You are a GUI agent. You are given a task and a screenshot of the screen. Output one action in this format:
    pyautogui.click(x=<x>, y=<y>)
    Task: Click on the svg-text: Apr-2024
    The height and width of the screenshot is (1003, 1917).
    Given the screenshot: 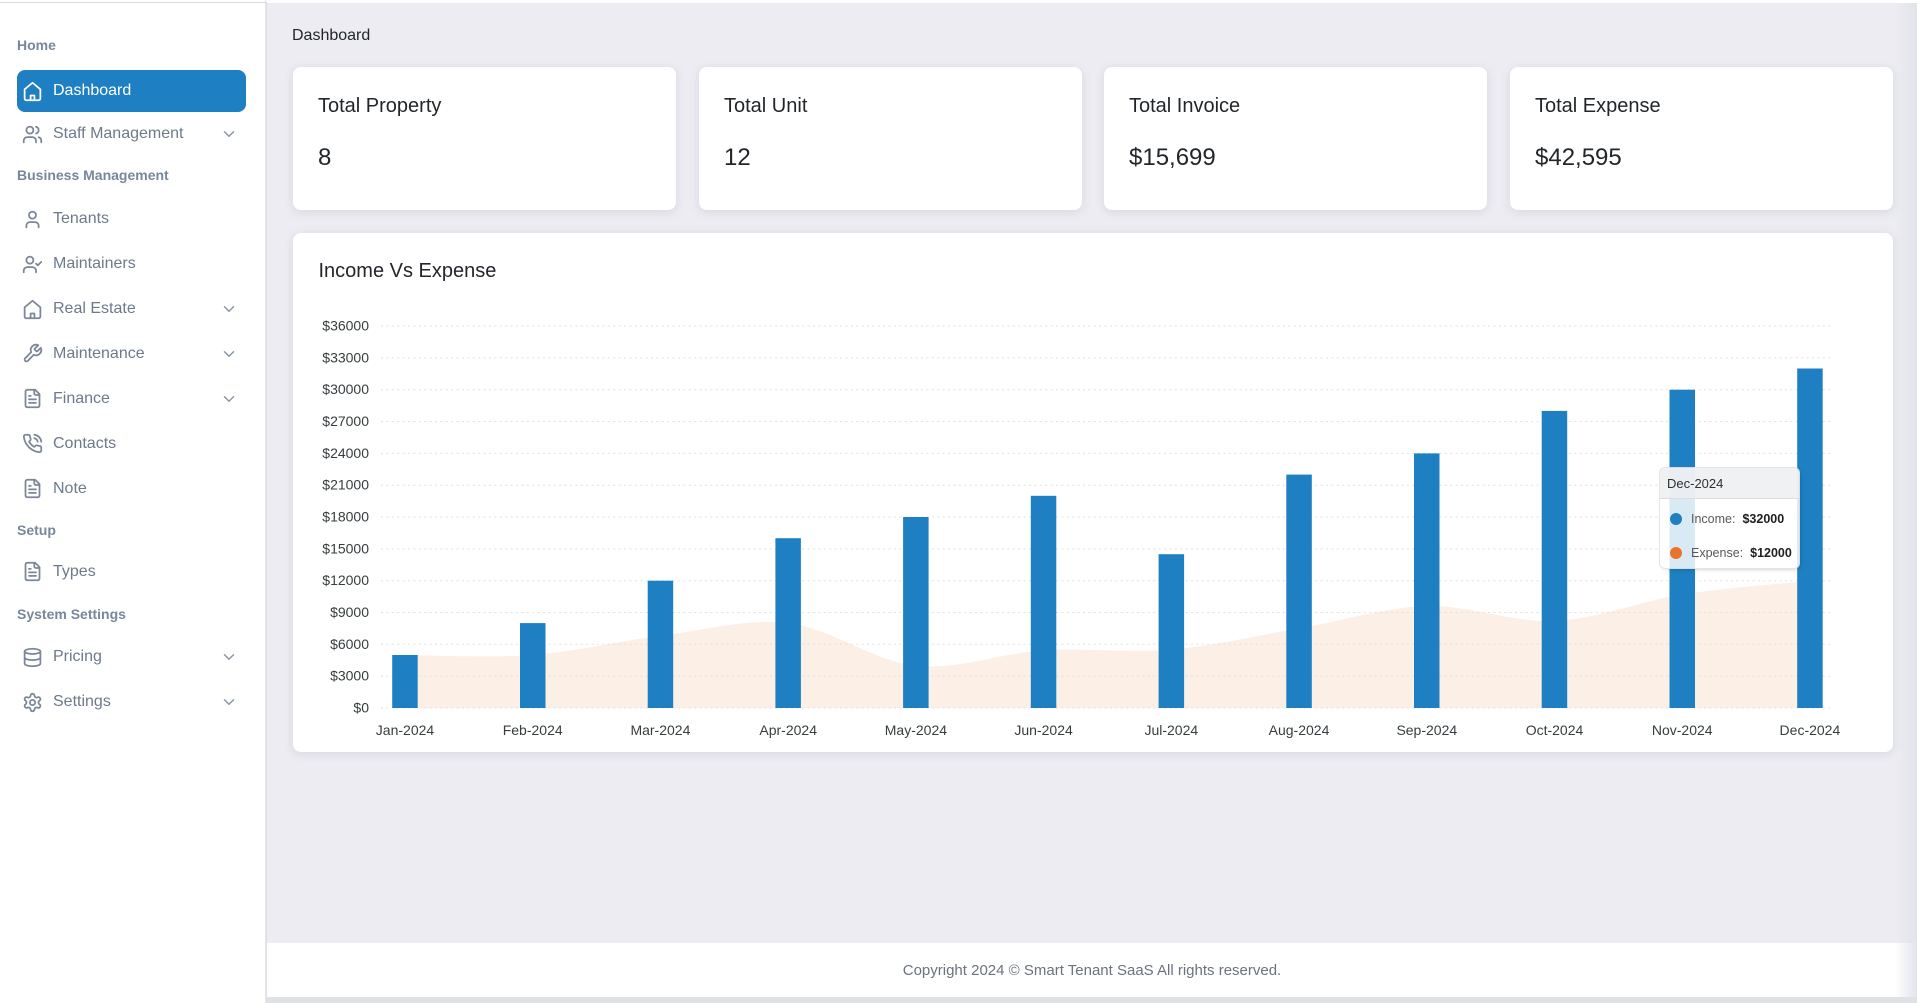 What is the action you would take?
    pyautogui.click(x=788, y=730)
    